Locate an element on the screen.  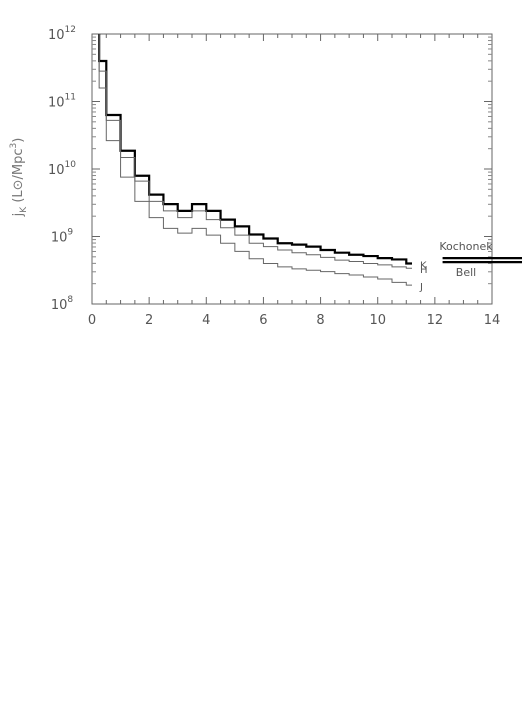
x-tick-label: 6 is located at coordinates (263, 320).